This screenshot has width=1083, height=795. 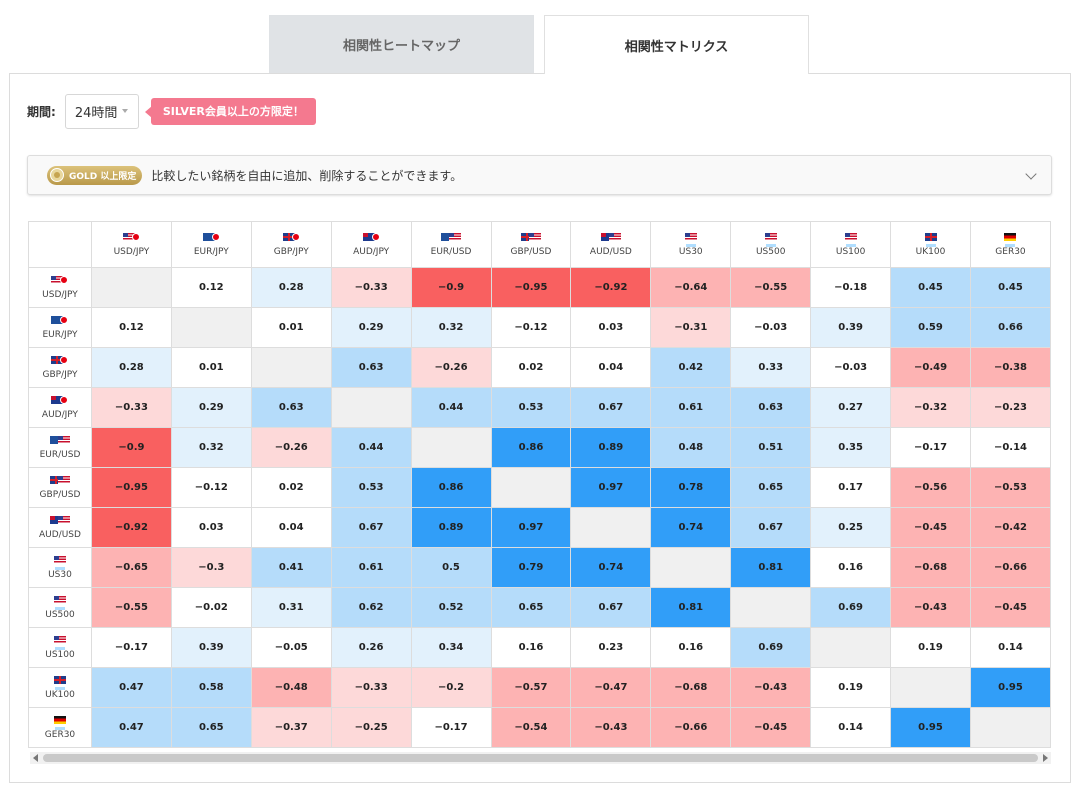 I want to click on gold-badge: GOLD 以上限定, so click(x=95, y=175).